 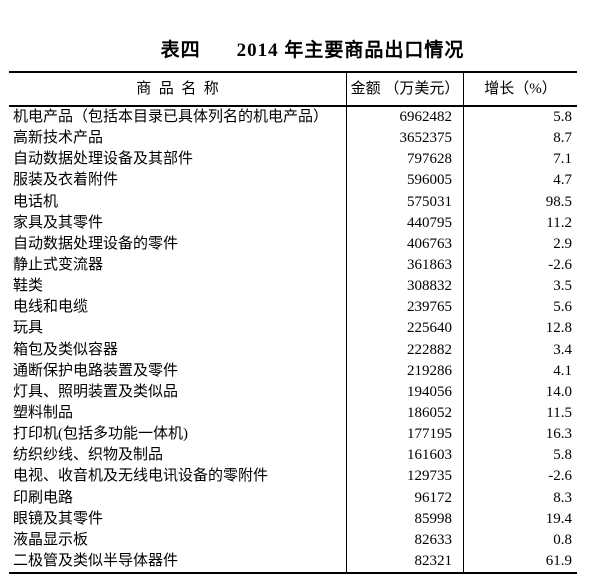 I want to click on growth-cell: 14.0, so click(x=558, y=391).